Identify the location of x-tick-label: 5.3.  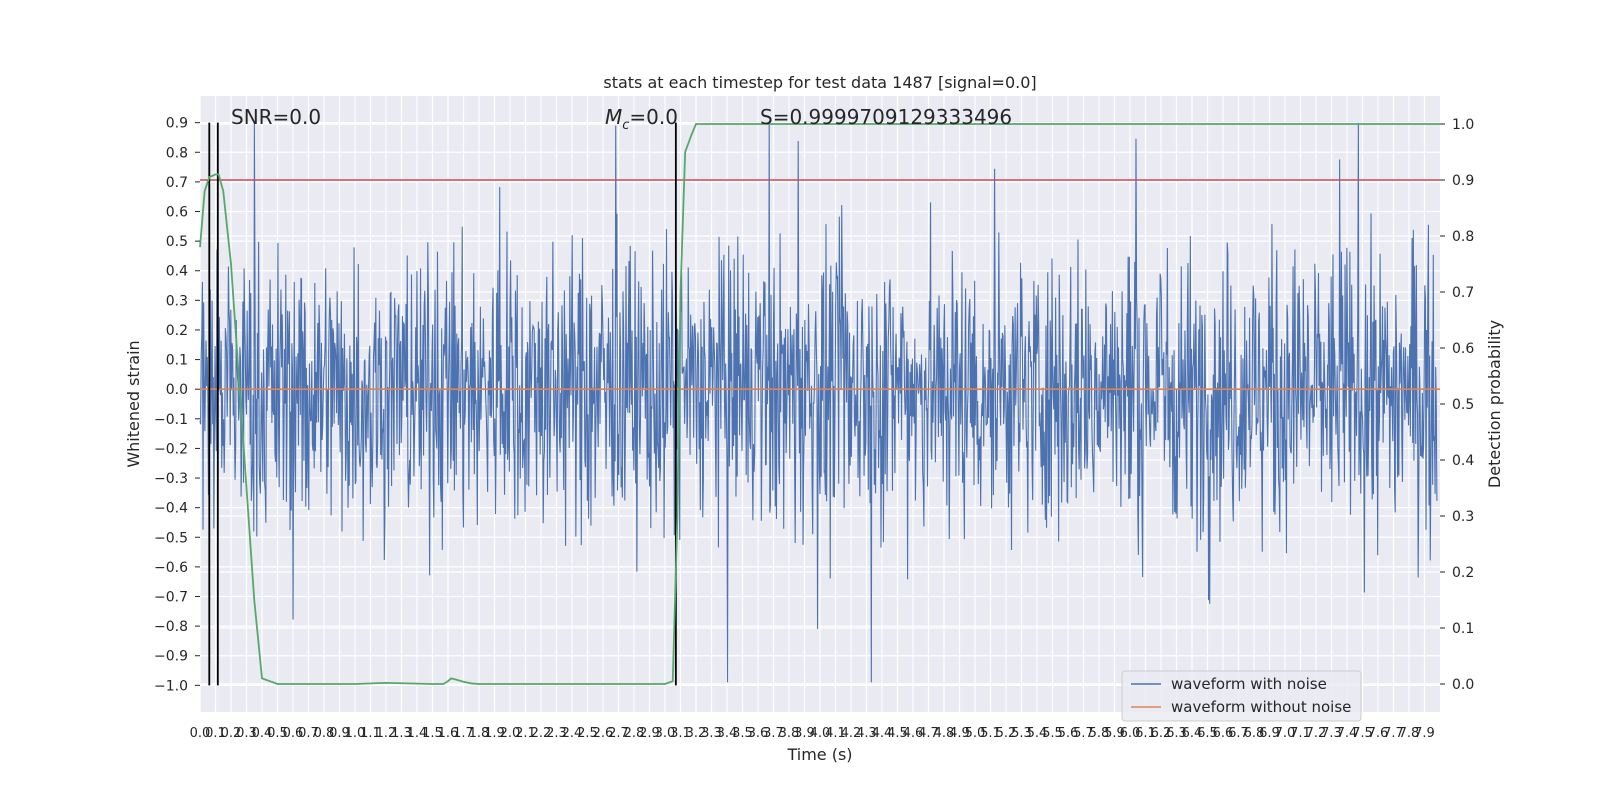
(1021, 733).